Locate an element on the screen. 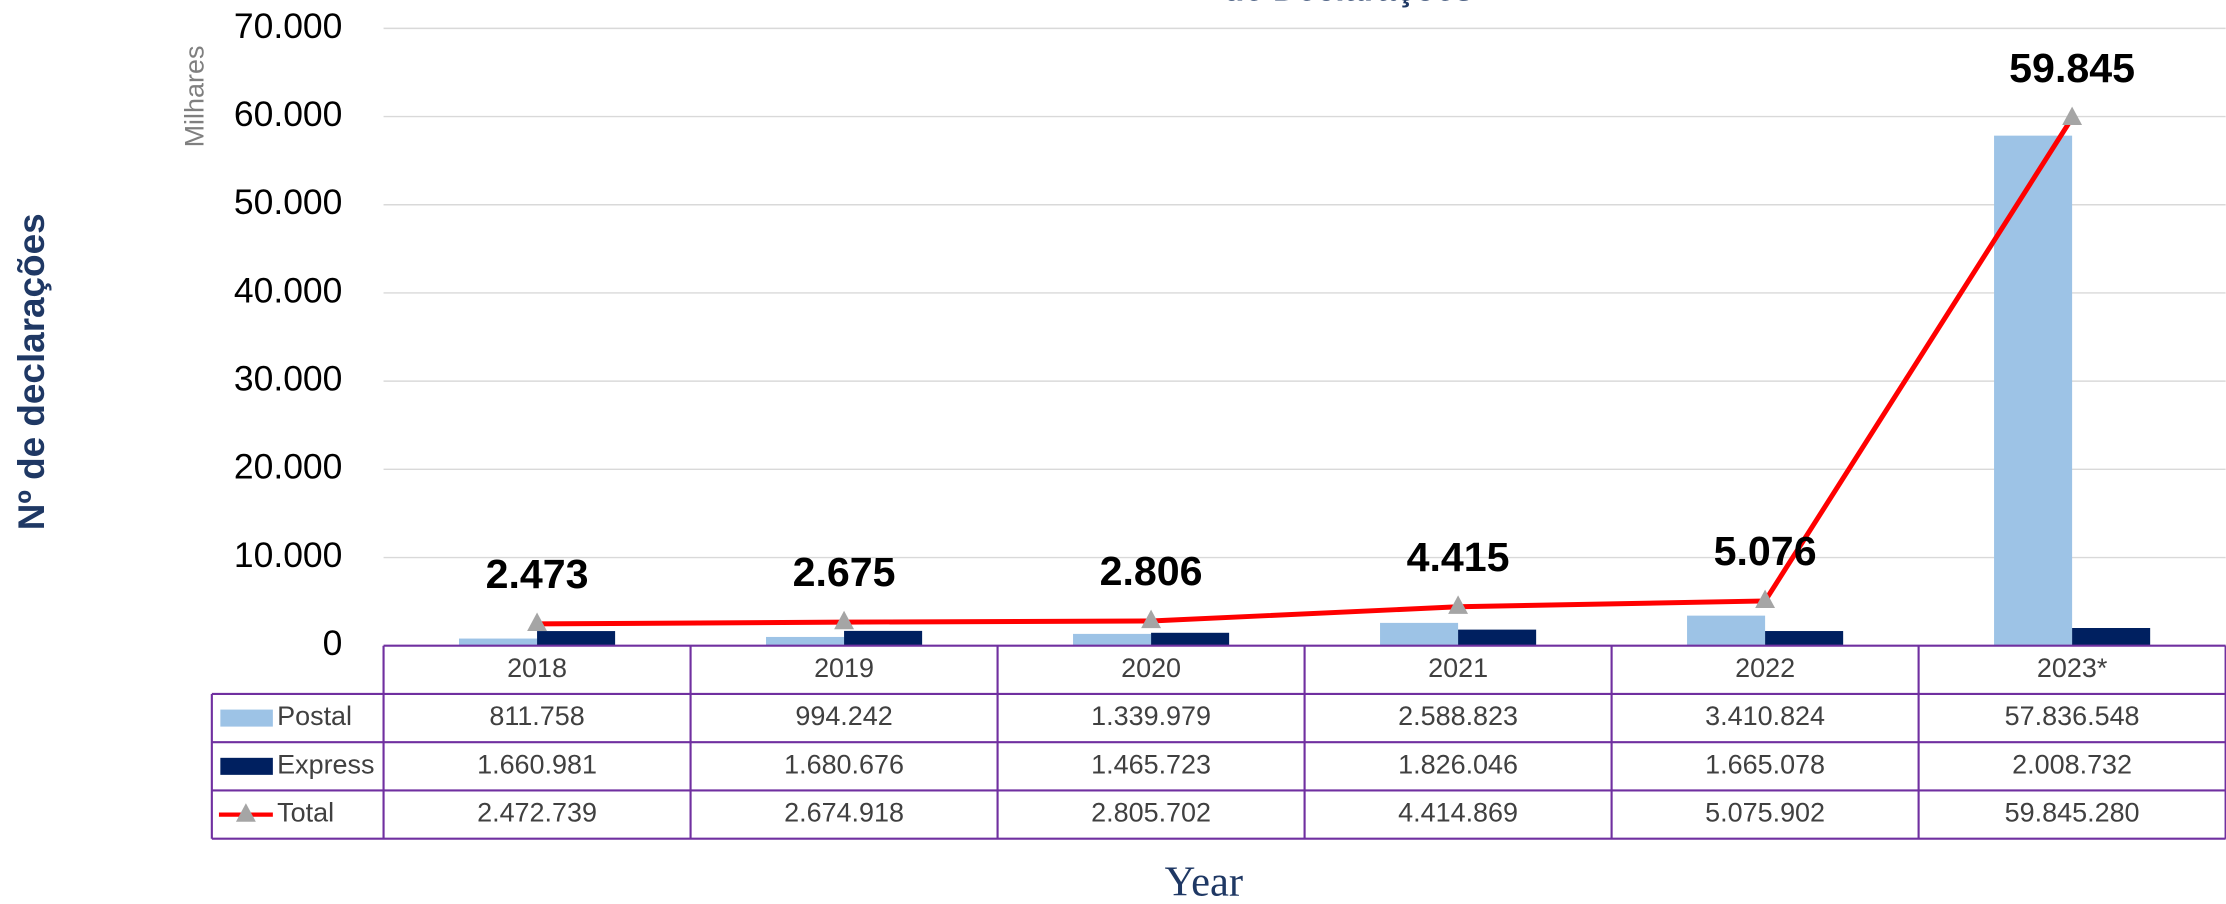 This screenshot has height=904, width=2226. y-tick-label: 10.000 is located at coordinates (288, 555).